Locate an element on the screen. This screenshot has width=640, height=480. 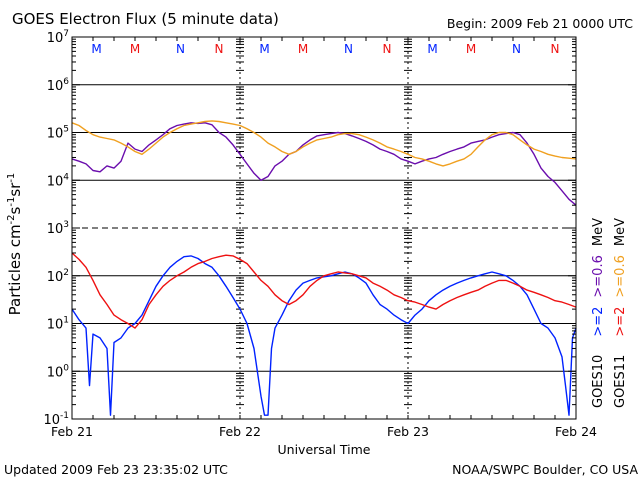
chart-title: GOES Electron Flux (5 minute data) is located at coordinates (145, 19).